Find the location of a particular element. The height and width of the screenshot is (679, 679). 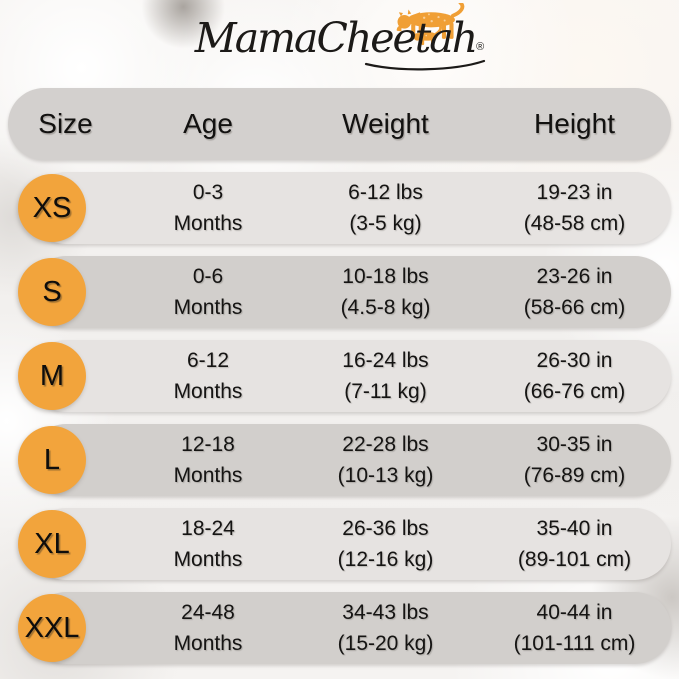

size-badge-label: S is located at coordinates (52, 291).